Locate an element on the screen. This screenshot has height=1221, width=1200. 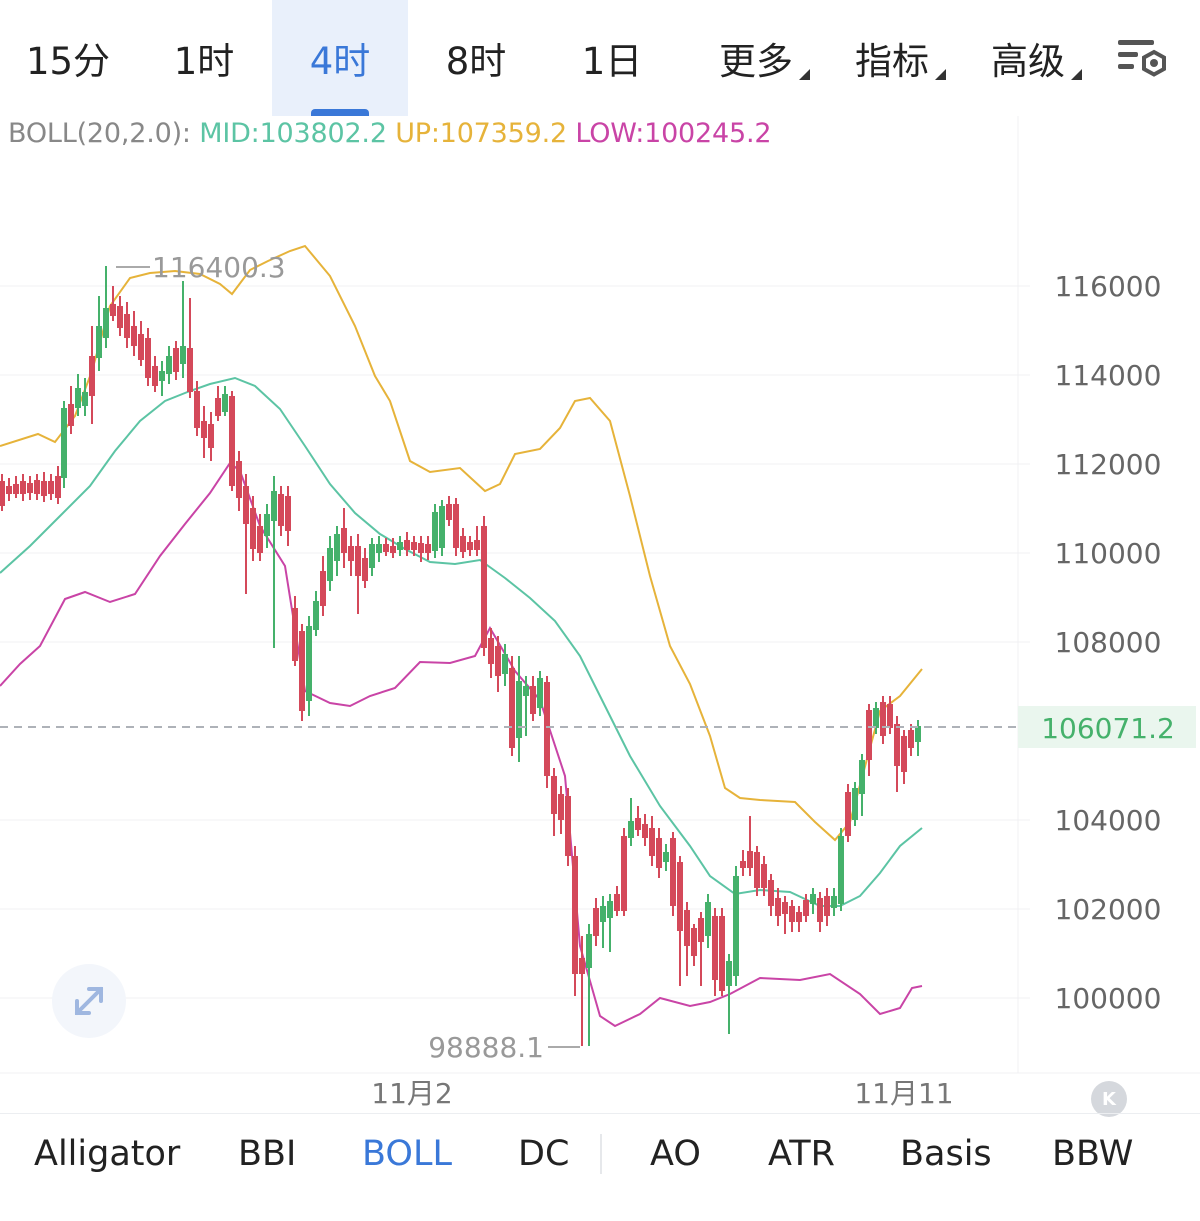
tab-15m: 15分 is located at coordinates (68, 58).